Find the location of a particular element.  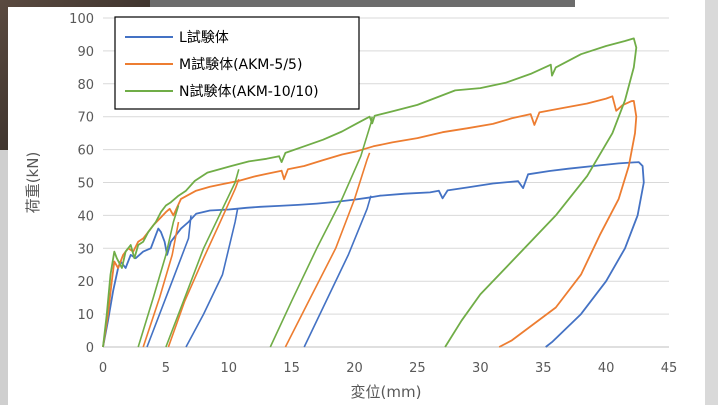

x-tick-label: 0 is located at coordinates (103, 368).